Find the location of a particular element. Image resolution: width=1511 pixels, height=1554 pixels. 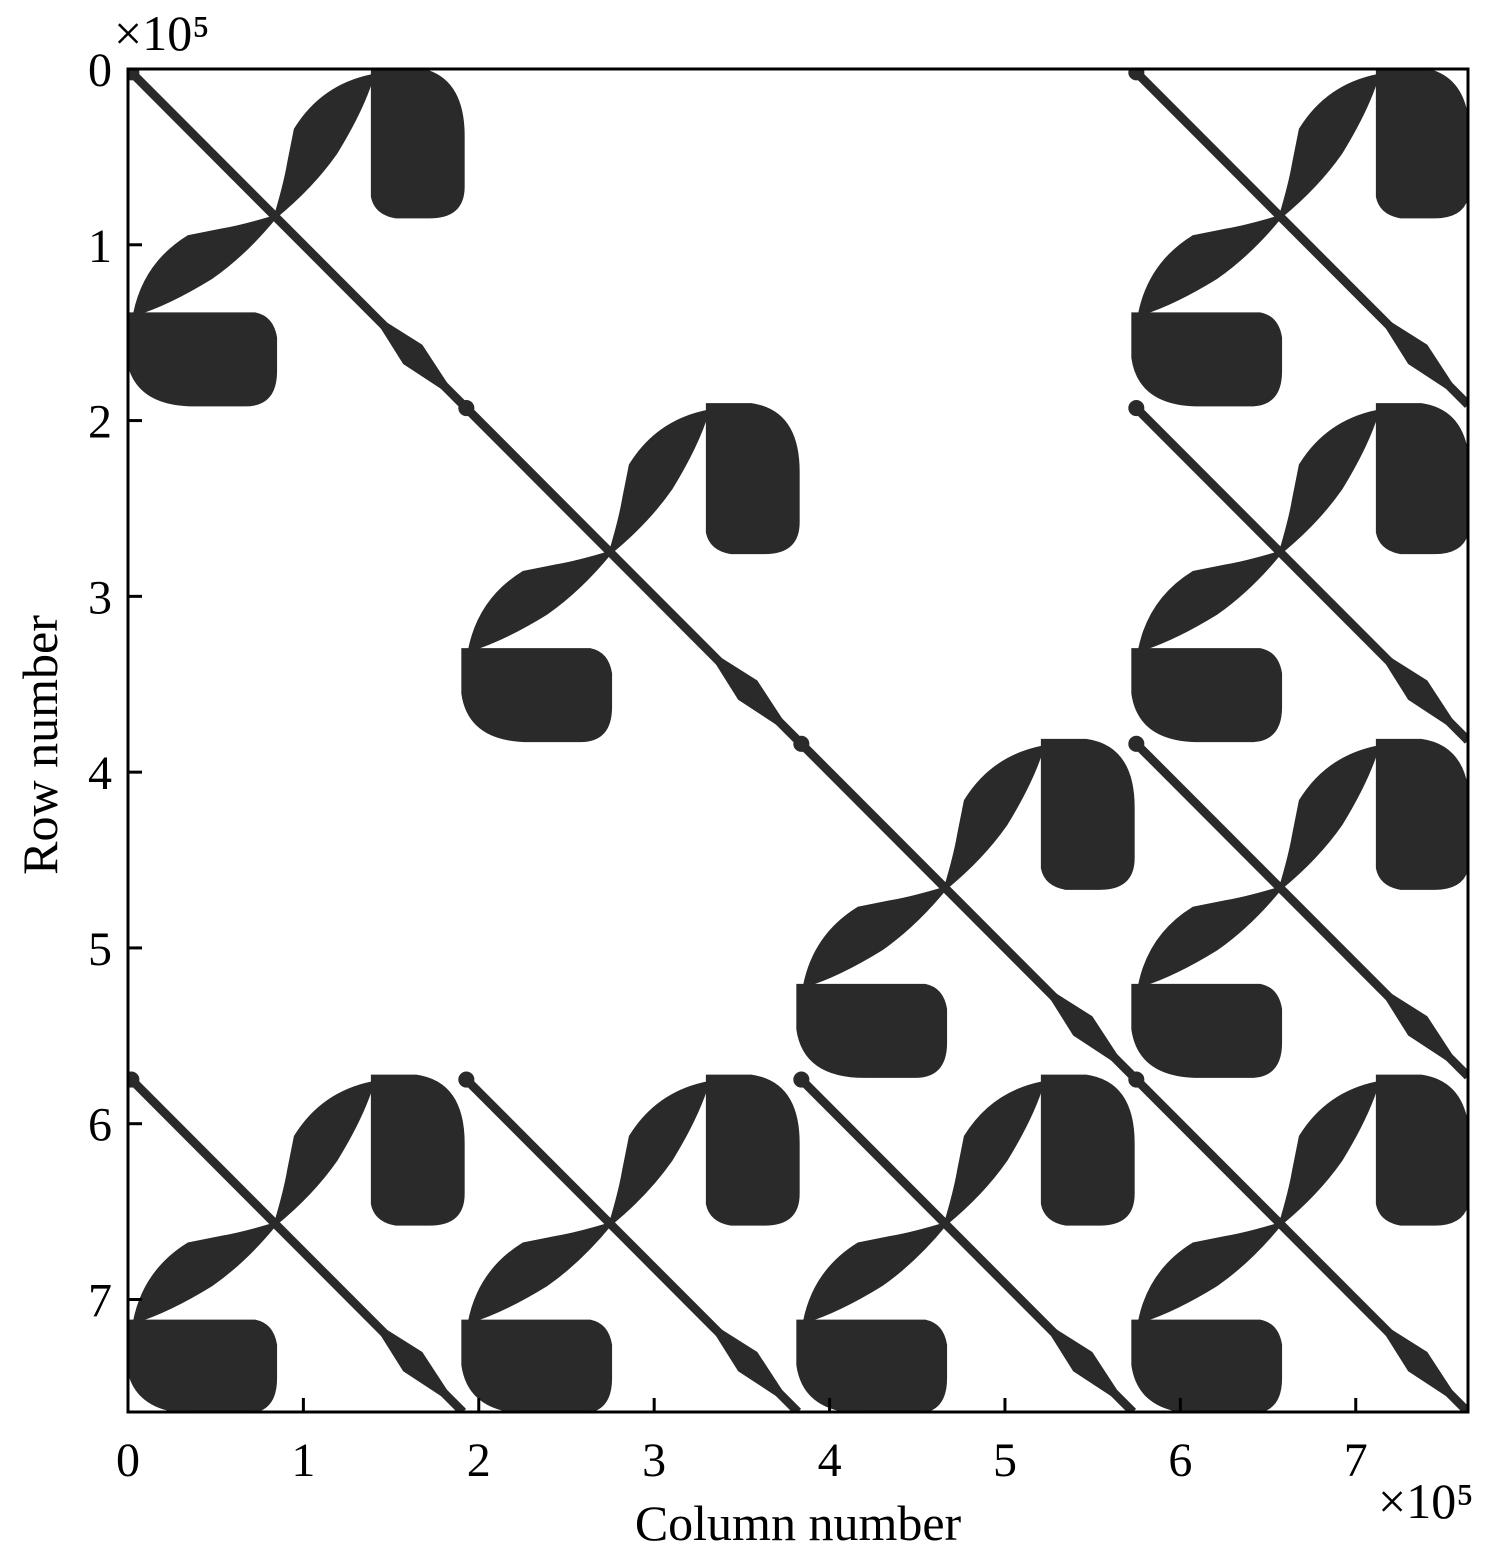

x-multiplier: ×10⁵ is located at coordinates (1426, 1501).